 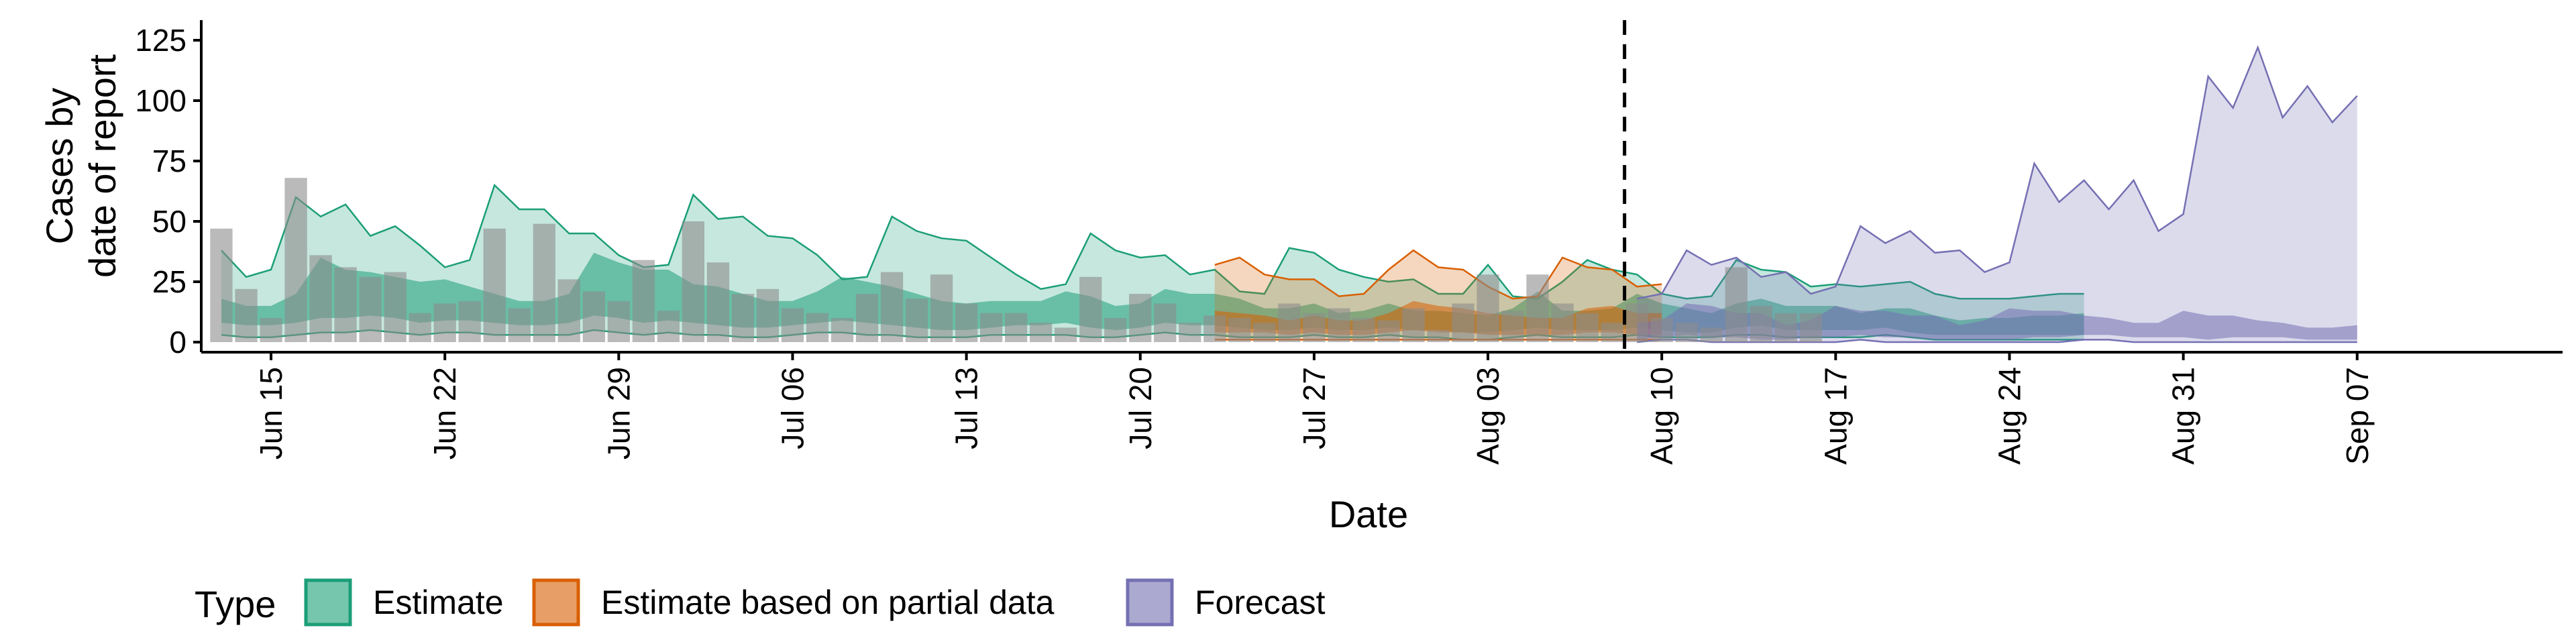 I want to click on legend-label-estimate: Estimate, so click(x=438, y=602).